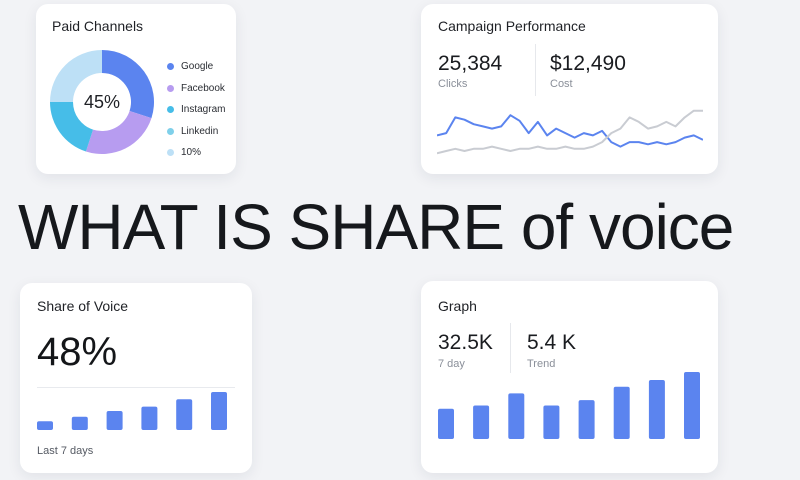 The width and height of the screenshot is (800, 480). What do you see at coordinates (203, 110) in the screenshot?
I see `legend-label: Instagram` at bounding box center [203, 110].